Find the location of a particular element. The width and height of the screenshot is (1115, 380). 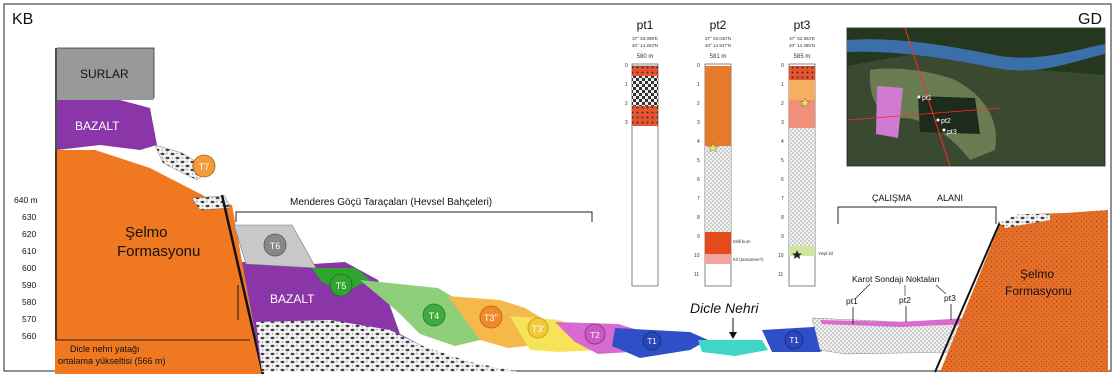

elev-tick: 570 is located at coordinates (29, 319).